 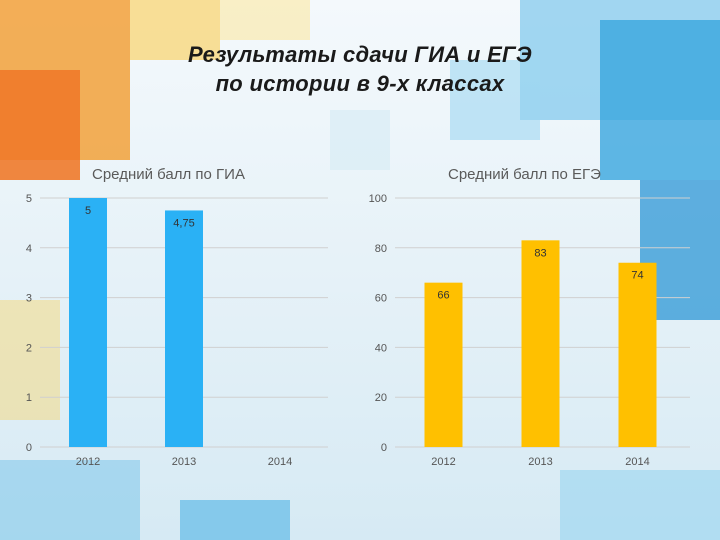 I want to click on gia-bar-2012, so click(x=88, y=322).